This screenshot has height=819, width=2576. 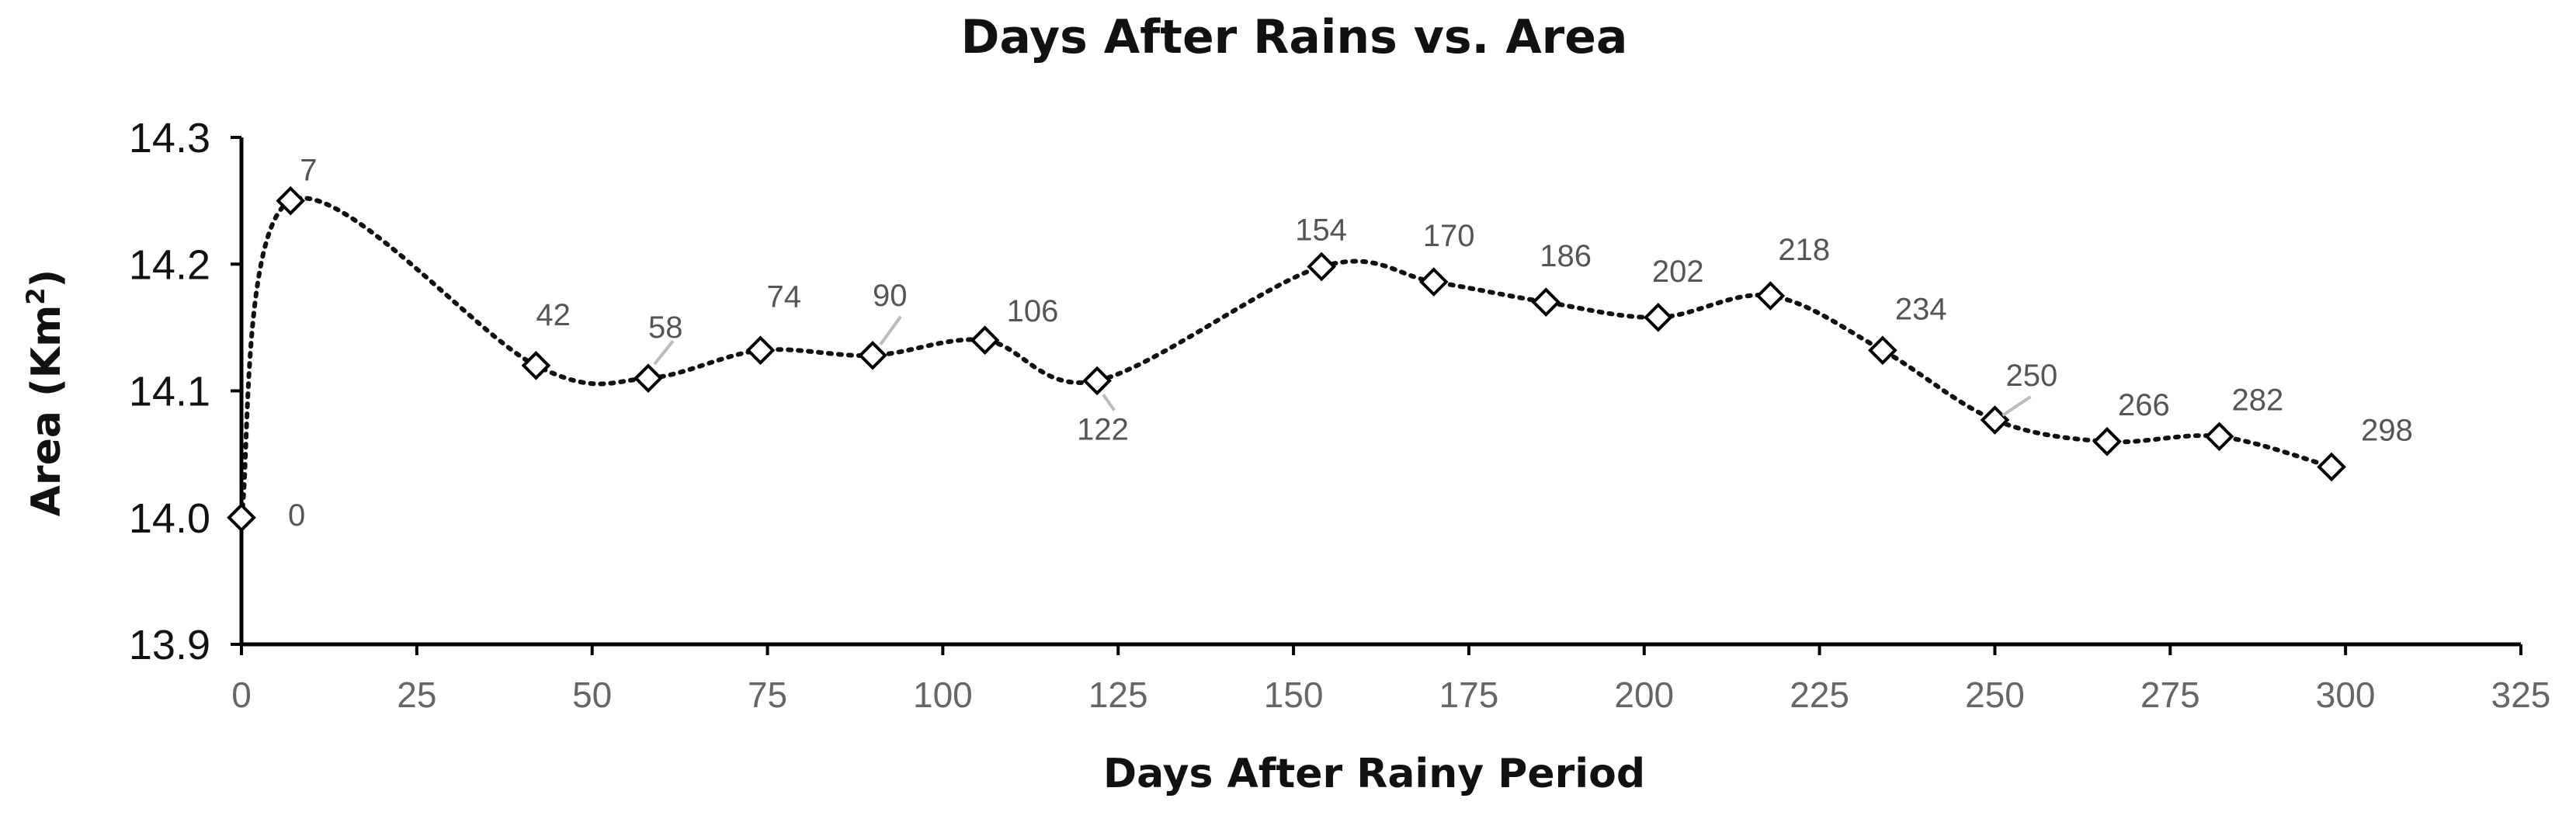 What do you see at coordinates (2031, 376) in the screenshot?
I see `data-label: 250` at bounding box center [2031, 376].